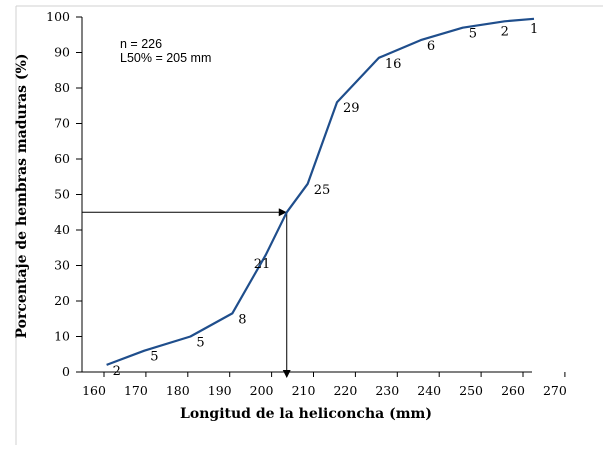 The width and height of the screenshot is (603, 451). I want to click on y-tick-label: 50, so click(62, 194).